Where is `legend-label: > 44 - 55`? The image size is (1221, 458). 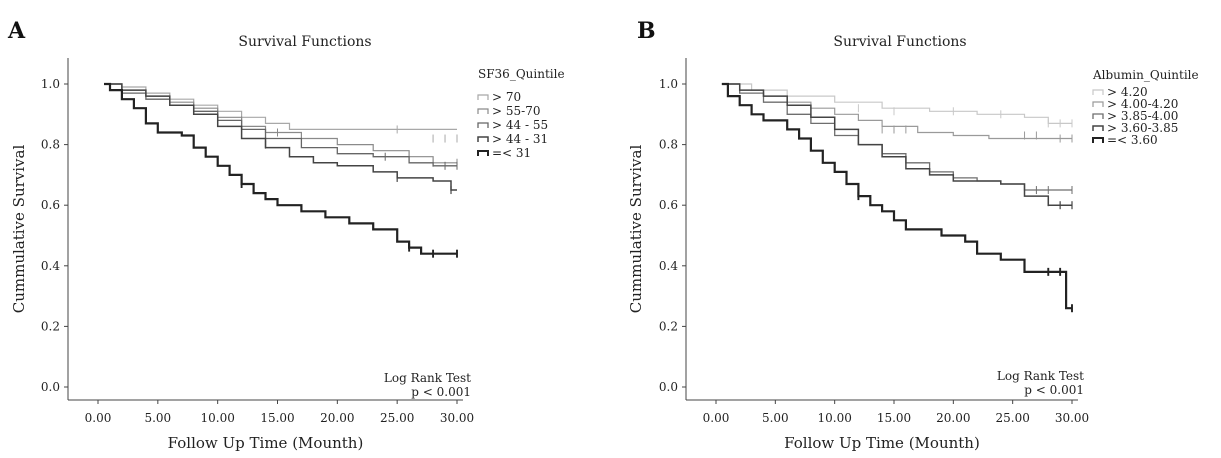 legend-label: > 44 - 55 is located at coordinates (520, 125).